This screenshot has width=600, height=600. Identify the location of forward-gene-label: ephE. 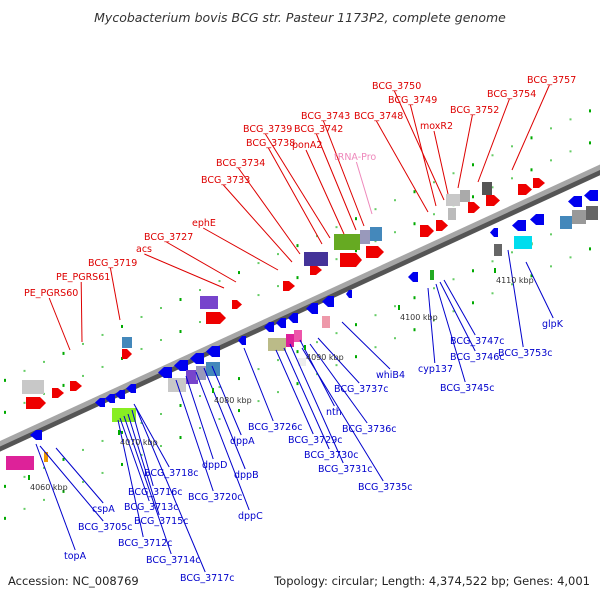
(204, 223).